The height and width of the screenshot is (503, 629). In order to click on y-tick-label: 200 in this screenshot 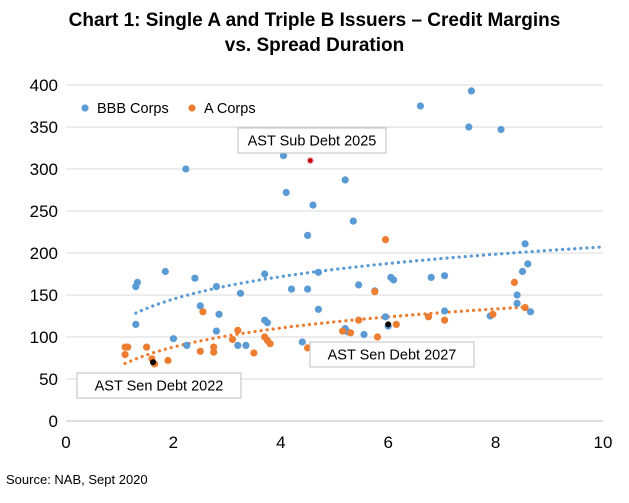, I will do `click(44, 253)`.